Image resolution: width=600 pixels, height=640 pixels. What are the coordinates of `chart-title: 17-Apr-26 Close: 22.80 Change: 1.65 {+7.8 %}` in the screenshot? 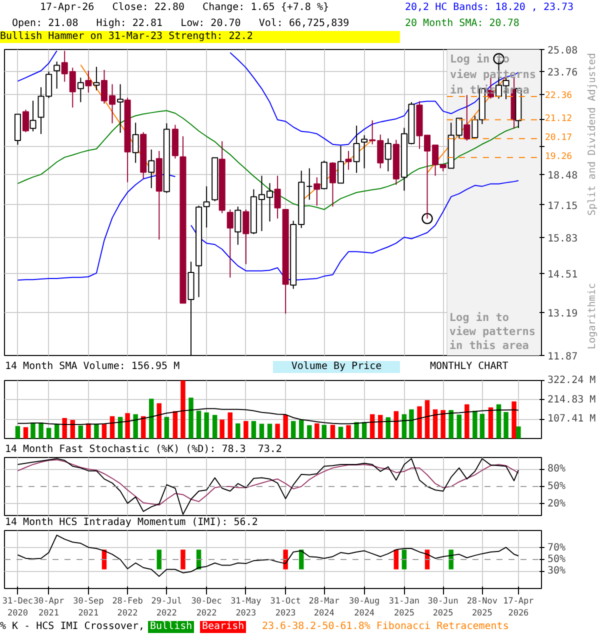 It's located at (184, 8).